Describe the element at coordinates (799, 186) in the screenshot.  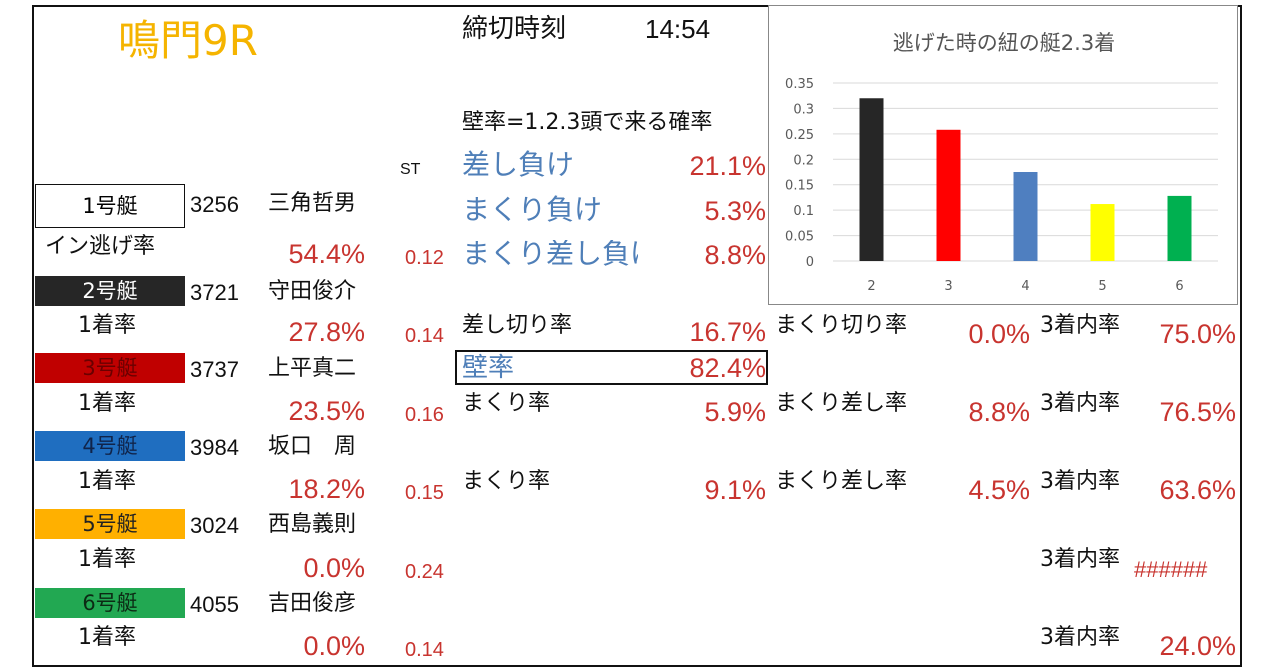
I see `y-tick-label: 0.15` at that location.